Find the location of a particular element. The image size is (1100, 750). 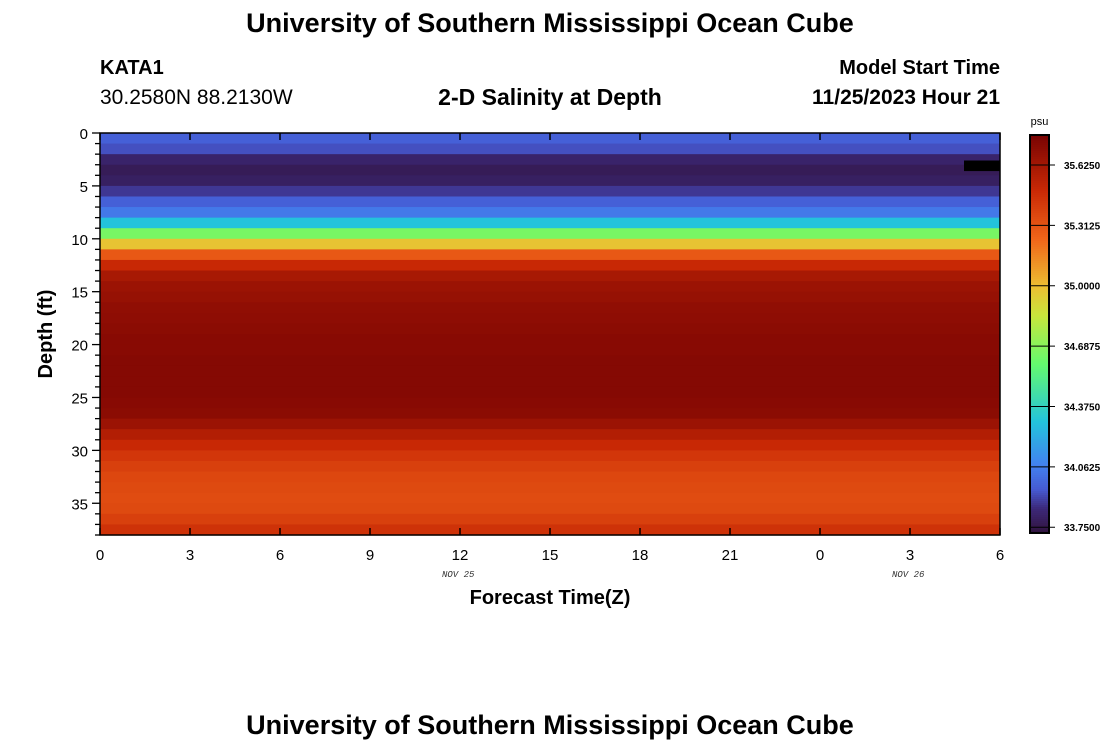

model-start-label: Model Start Time is located at coordinates (919, 68).